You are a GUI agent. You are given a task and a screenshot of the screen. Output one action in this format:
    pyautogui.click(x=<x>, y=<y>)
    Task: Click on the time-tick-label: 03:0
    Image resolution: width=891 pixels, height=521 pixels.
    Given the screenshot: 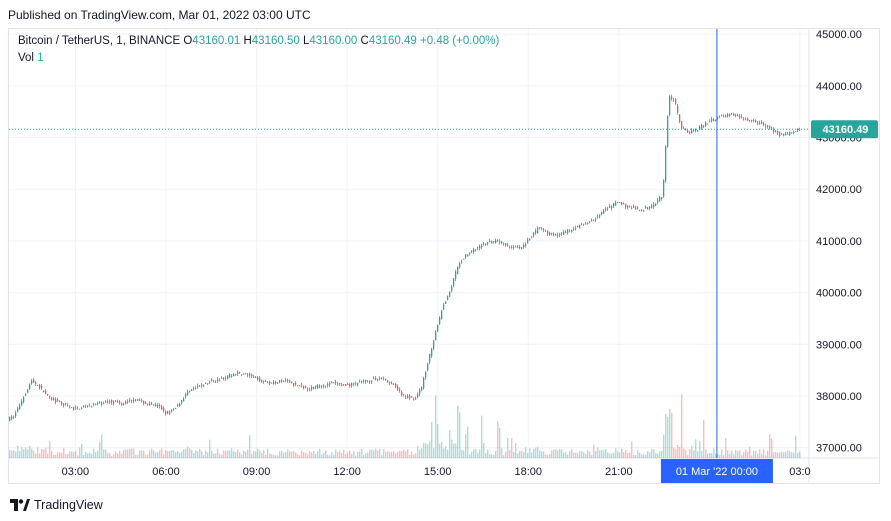 What is the action you would take?
    pyautogui.click(x=799, y=472)
    